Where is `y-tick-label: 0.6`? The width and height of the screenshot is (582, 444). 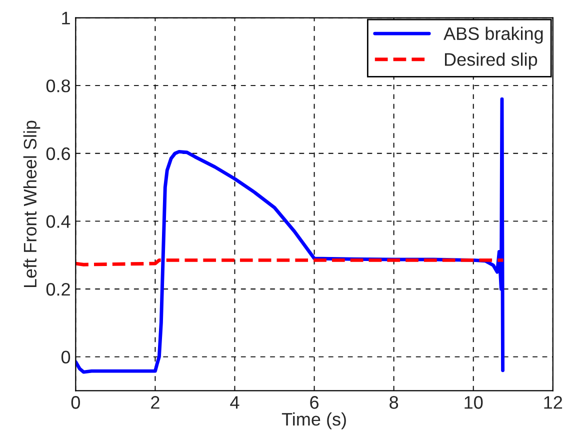 y-tick-label: 0.6 is located at coordinates (58, 153).